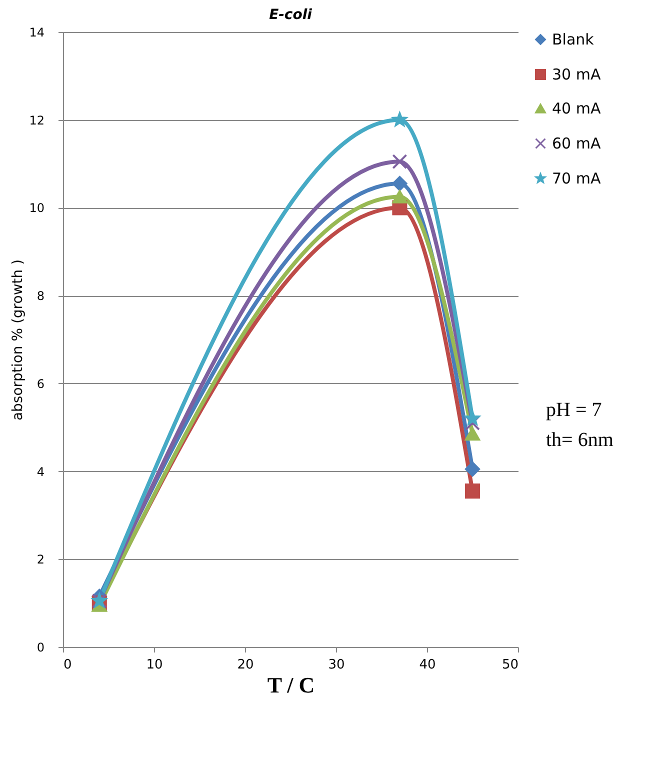  What do you see at coordinates (577, 75) in the screenshot?
I see `legend-label: 30 mA` at bounding box center [577, 75].